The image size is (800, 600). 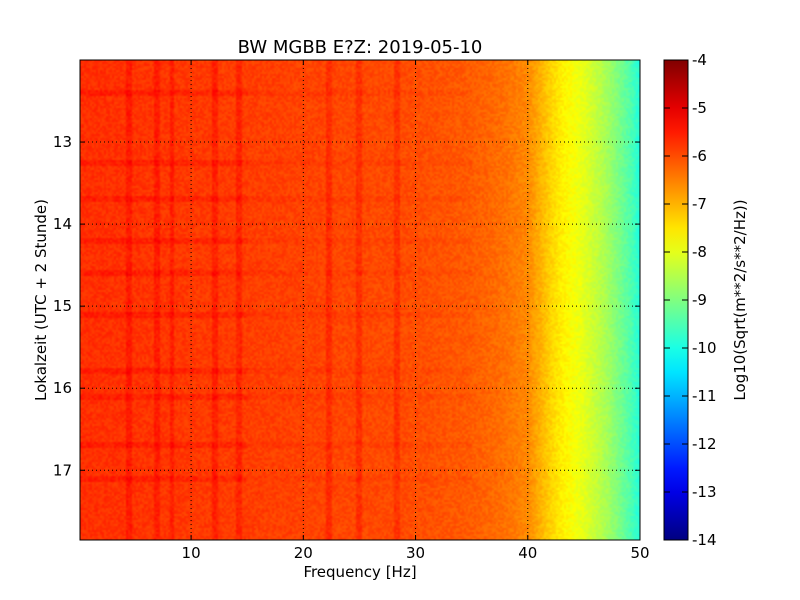 What do you see at coordinates (41, 300) in the screenshot?
I see `y-axis-label: Lokalzeit (UTC + 2 Stunde)` at bounding box center [41, 300].